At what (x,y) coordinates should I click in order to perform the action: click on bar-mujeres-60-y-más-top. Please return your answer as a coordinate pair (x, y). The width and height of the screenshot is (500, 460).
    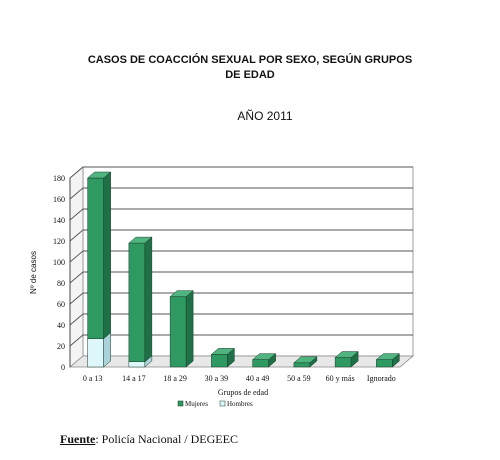
    Looking at the image, I should click on (346, 354).